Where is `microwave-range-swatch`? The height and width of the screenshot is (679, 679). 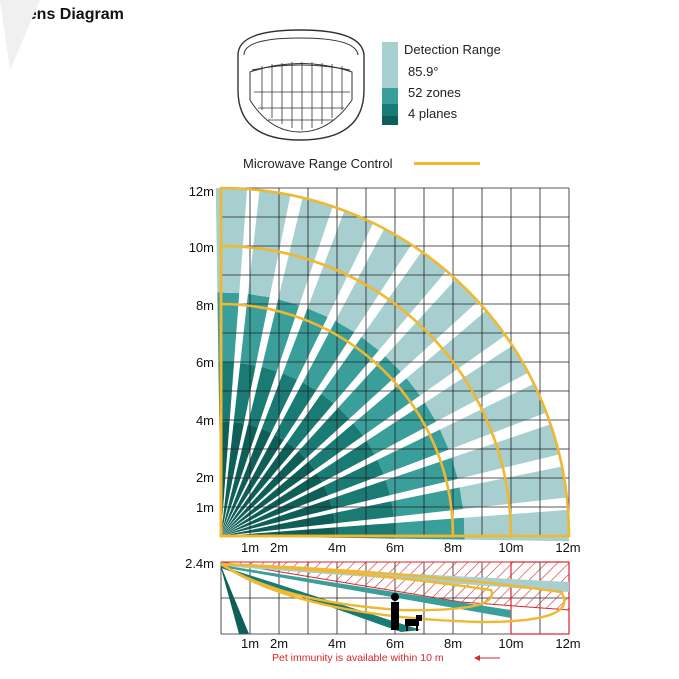
microwave-range-swatch is located at coordinates (447, 163).